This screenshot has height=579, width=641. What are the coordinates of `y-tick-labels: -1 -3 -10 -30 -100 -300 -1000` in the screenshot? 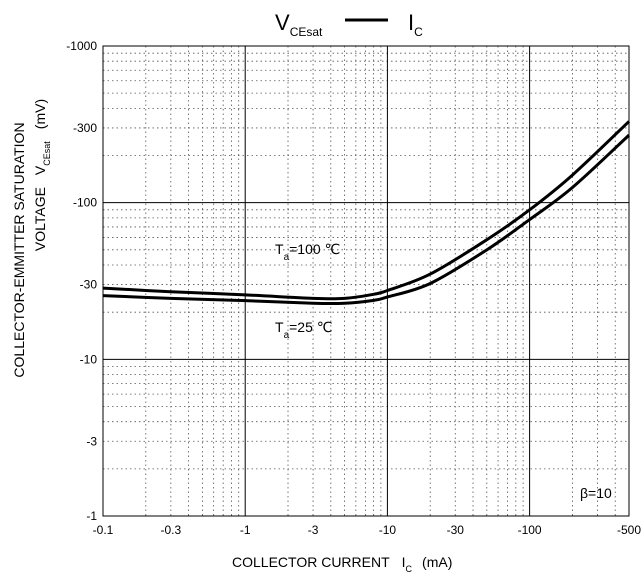 It's located at (81, 281).